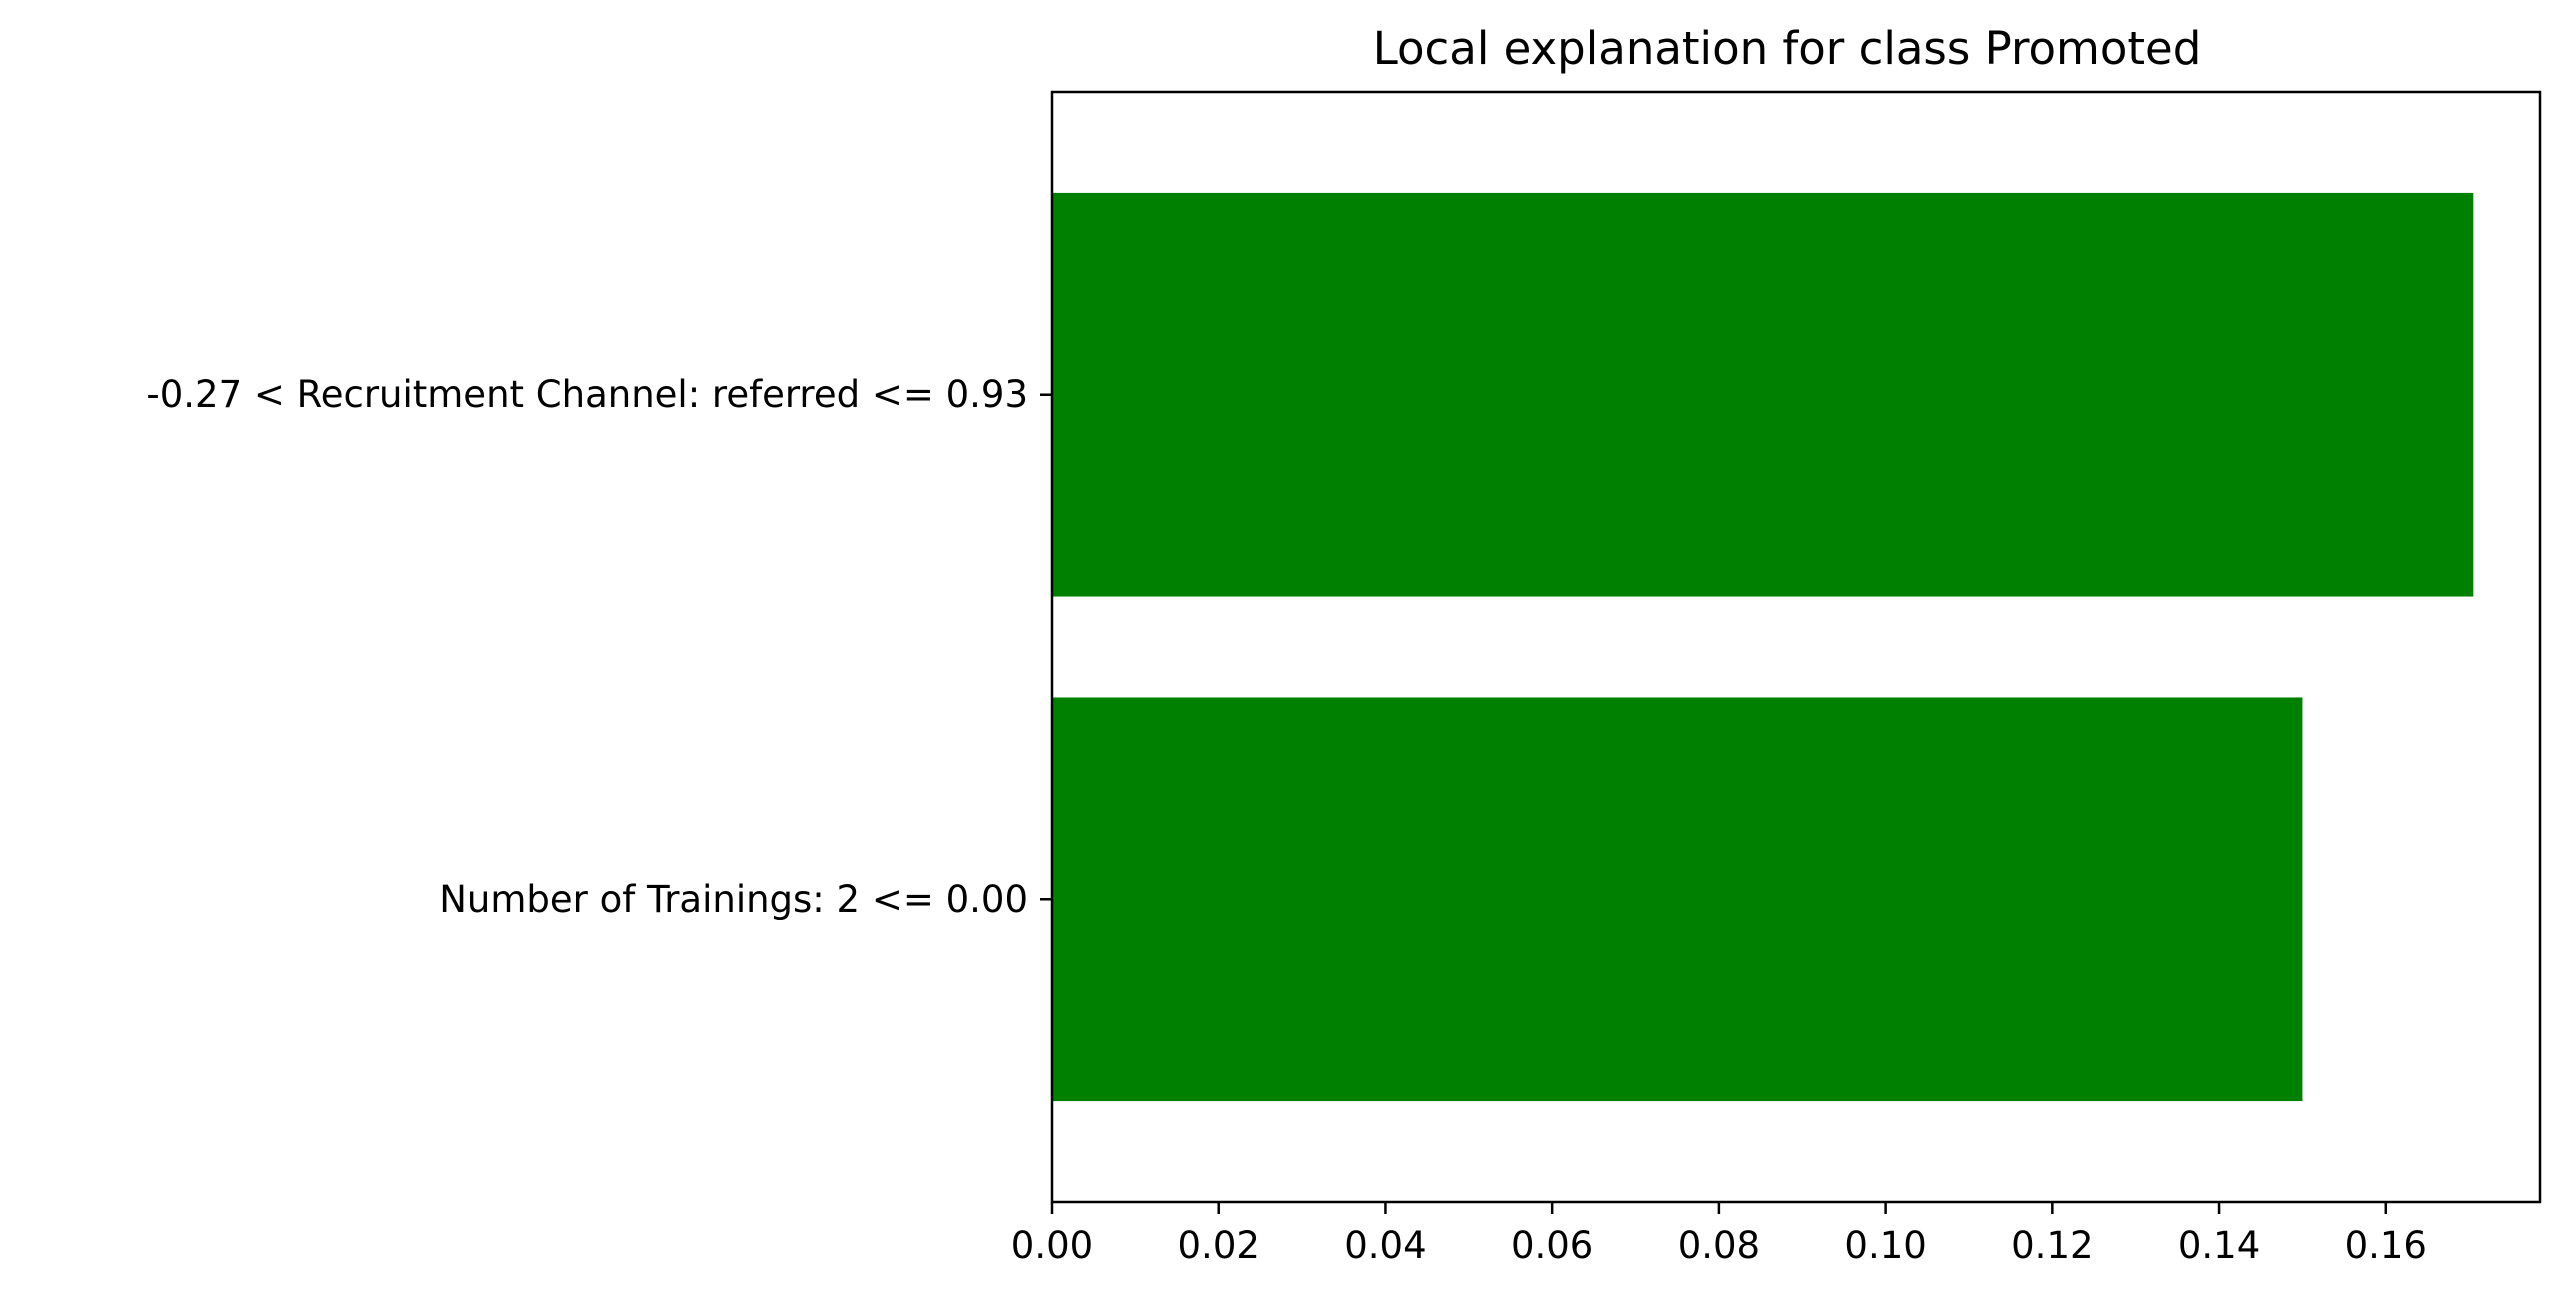 The height and width of the screenshot is (1302, 2569). Describe the element at coordinates (1885, 1245) in the screenshot. I see `x-tick-label-6: 0.10` at that location.